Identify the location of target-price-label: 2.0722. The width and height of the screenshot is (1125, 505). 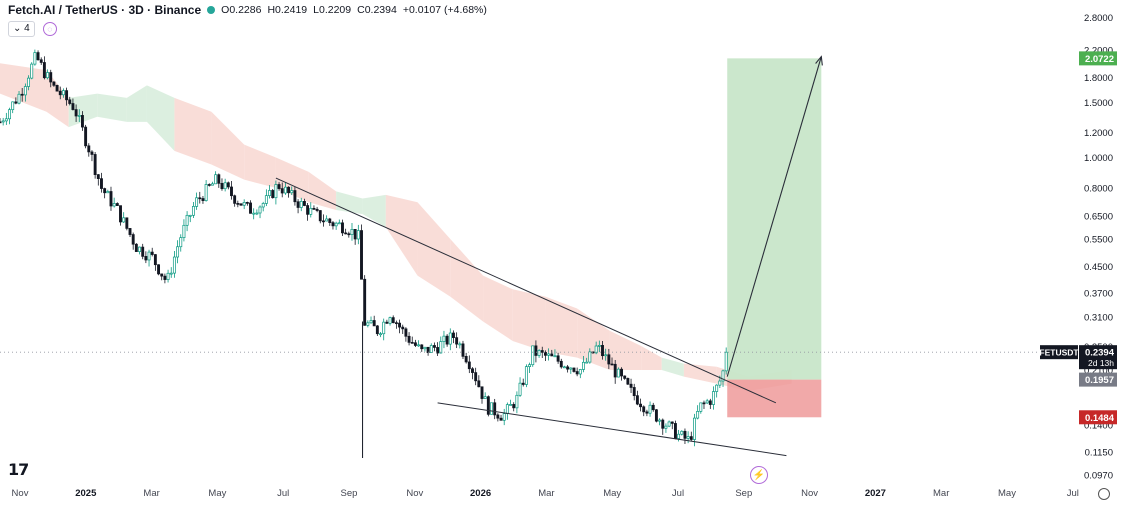
(1099, 59).